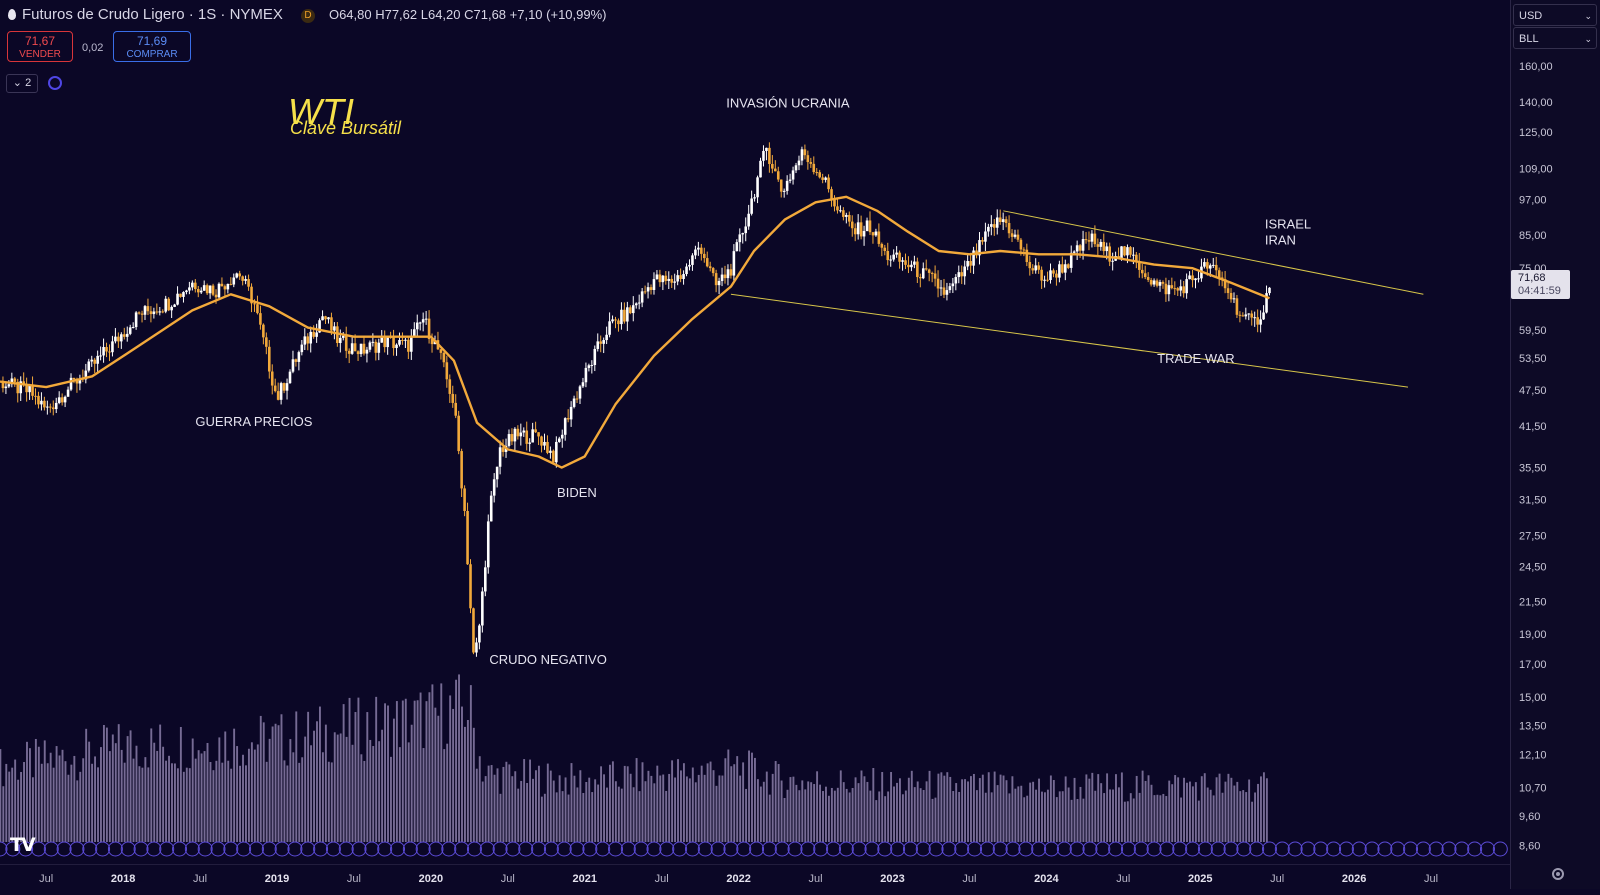 The image size is (1600, 895). I want to click on indicator-ring-icon, so click(55, 83).